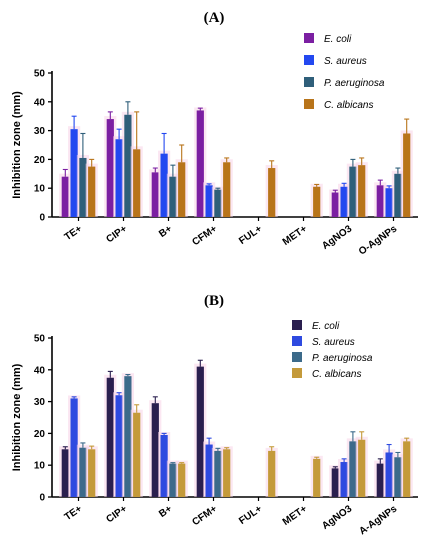  I want to click on y-tick-label: 10, so click(40, 466).